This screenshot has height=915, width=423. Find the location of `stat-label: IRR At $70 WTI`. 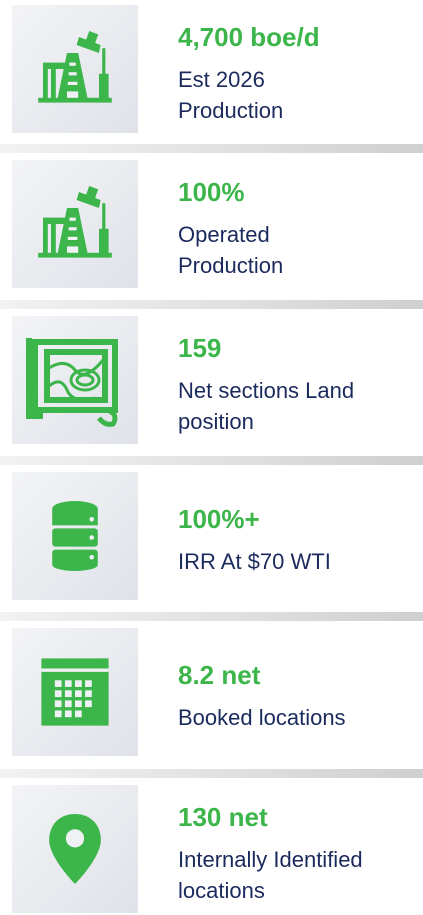

stat-label: IRR At $70 WTI is located at coordinates (254, 561).